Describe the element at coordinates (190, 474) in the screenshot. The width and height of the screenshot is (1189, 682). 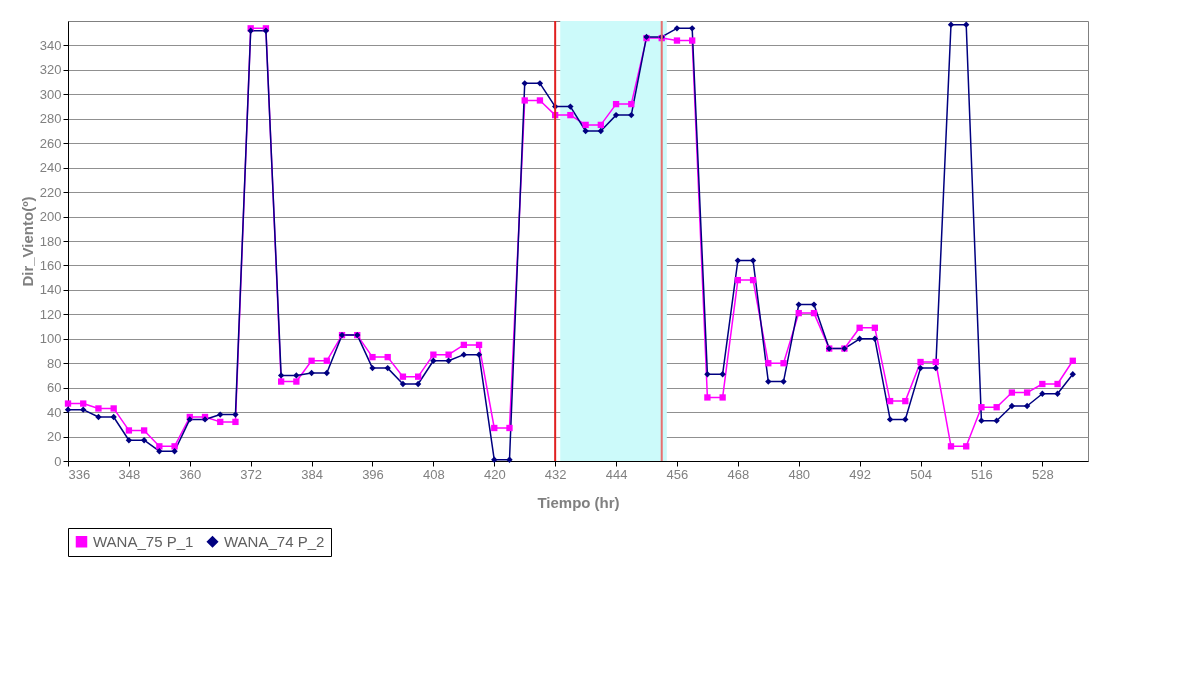
I see `x-tick-label: 360` at that location.